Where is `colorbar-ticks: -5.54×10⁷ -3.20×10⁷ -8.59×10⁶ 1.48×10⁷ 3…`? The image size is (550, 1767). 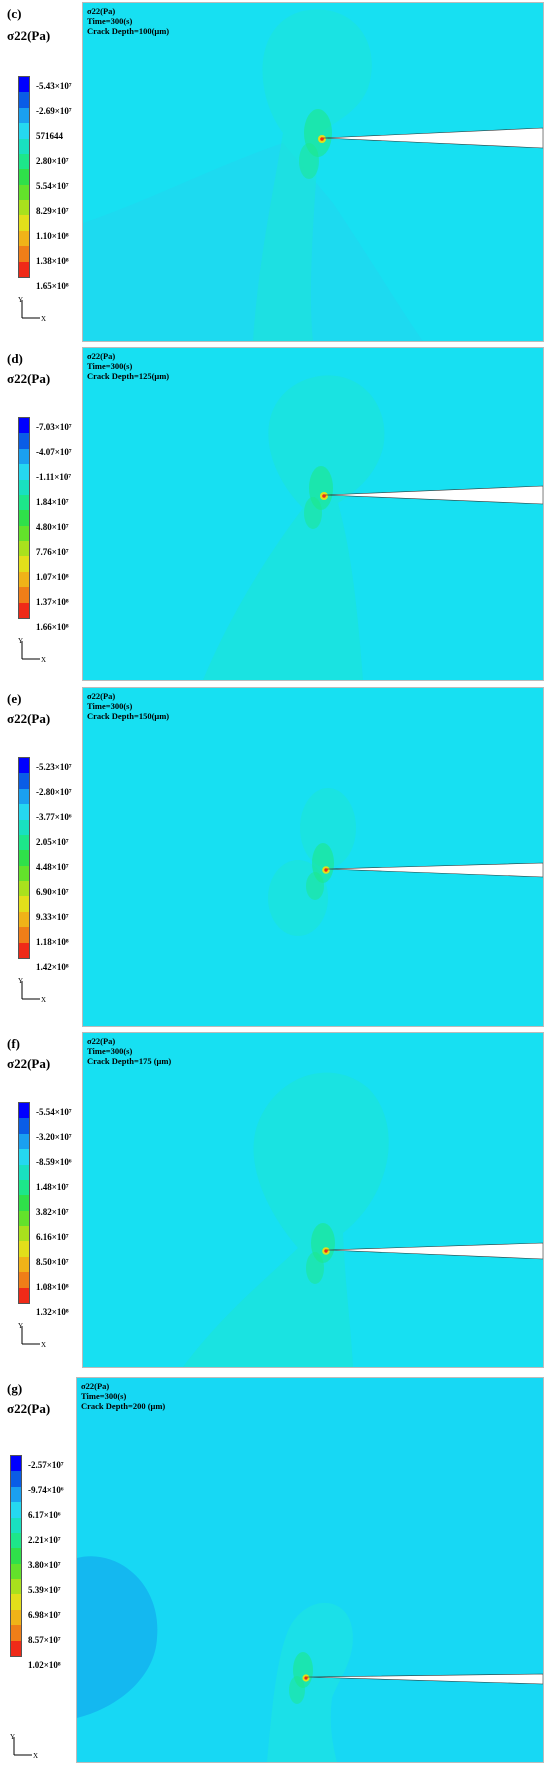 colorbar-ticks: -5.54×10⁷ -3.20×10⁷ -8.59×10⁶ 1.48×10⁷ 3… is located at coordinates (56, 1209).